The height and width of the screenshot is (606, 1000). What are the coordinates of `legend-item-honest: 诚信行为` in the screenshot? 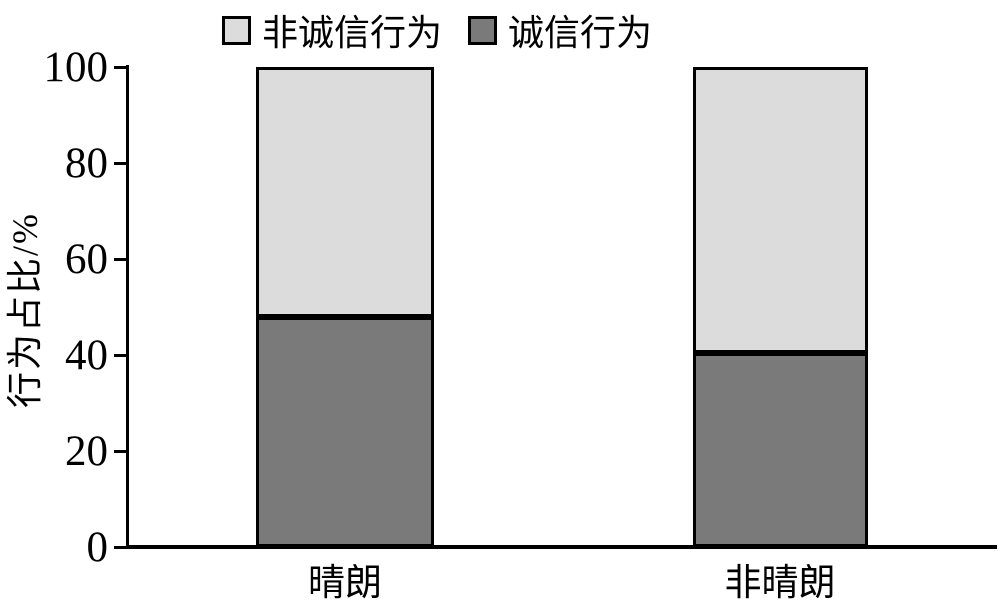 It's located at (560, 30).